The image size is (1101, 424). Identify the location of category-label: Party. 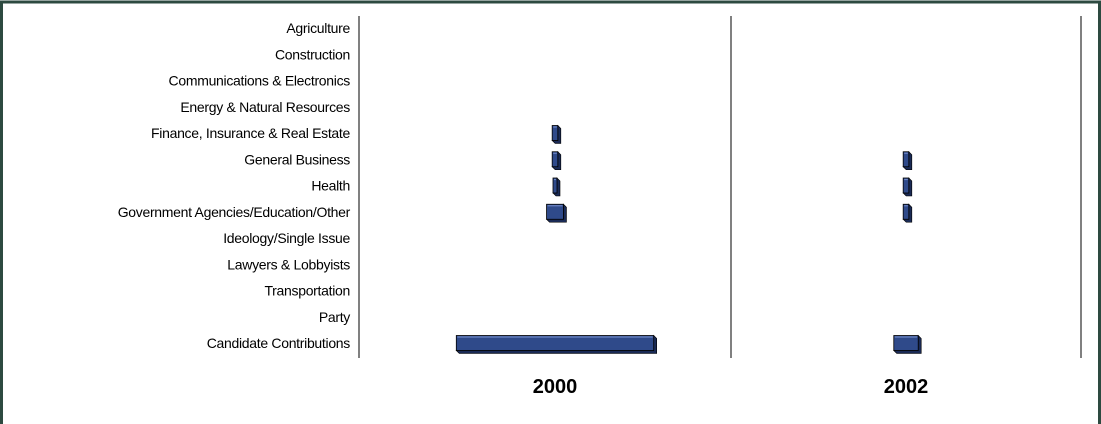
(334, 317).